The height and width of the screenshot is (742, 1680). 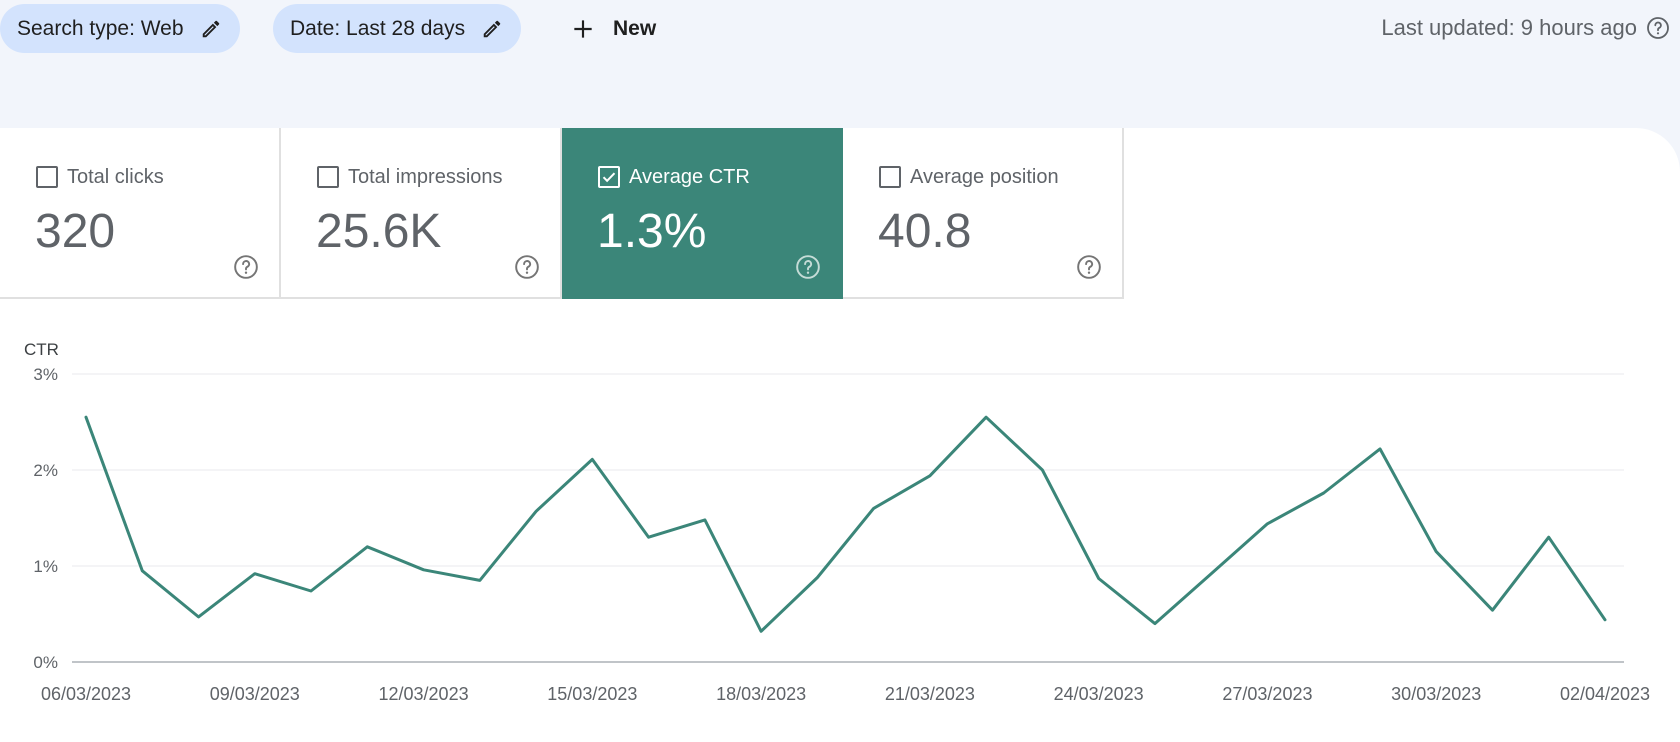 I want to click on last-updated-text: Last updated: 9 hours ago, so click(x=1509, y=27).